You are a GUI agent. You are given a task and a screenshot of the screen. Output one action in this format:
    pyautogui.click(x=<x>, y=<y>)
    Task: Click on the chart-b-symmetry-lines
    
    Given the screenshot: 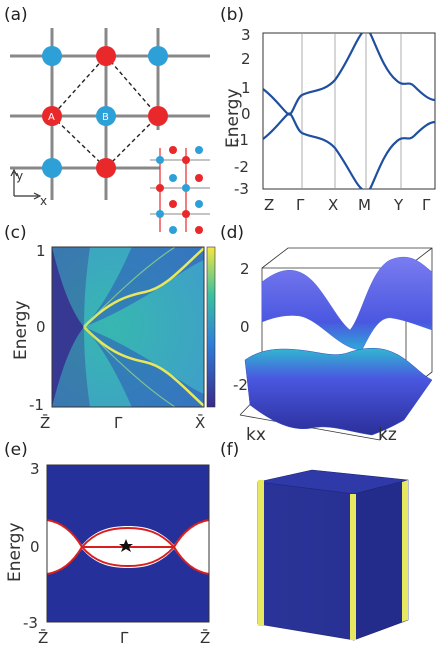 What is the action you would take?
    pyautogui.click(x=351, y=111)
    